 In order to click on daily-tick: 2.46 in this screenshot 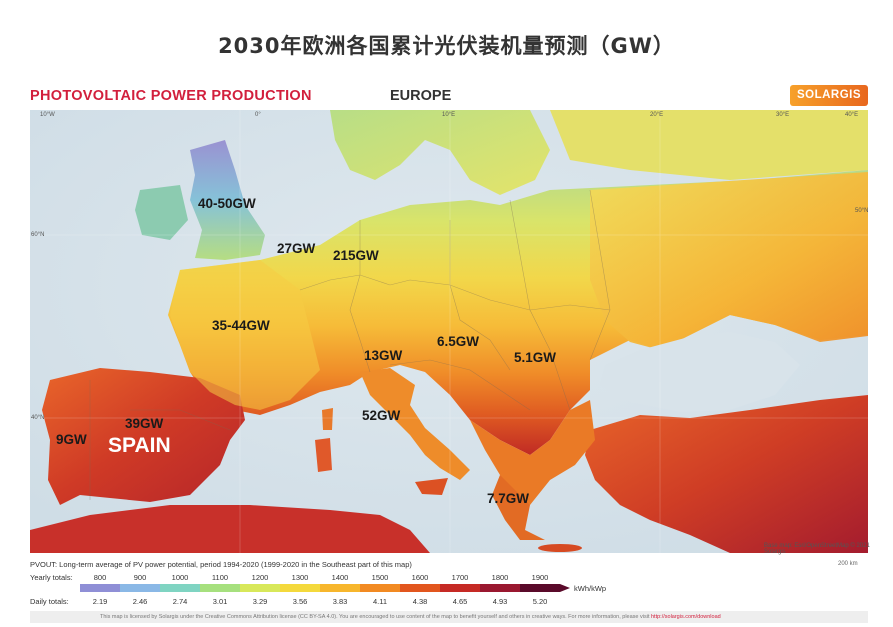, I will do `click(140, 601)`.